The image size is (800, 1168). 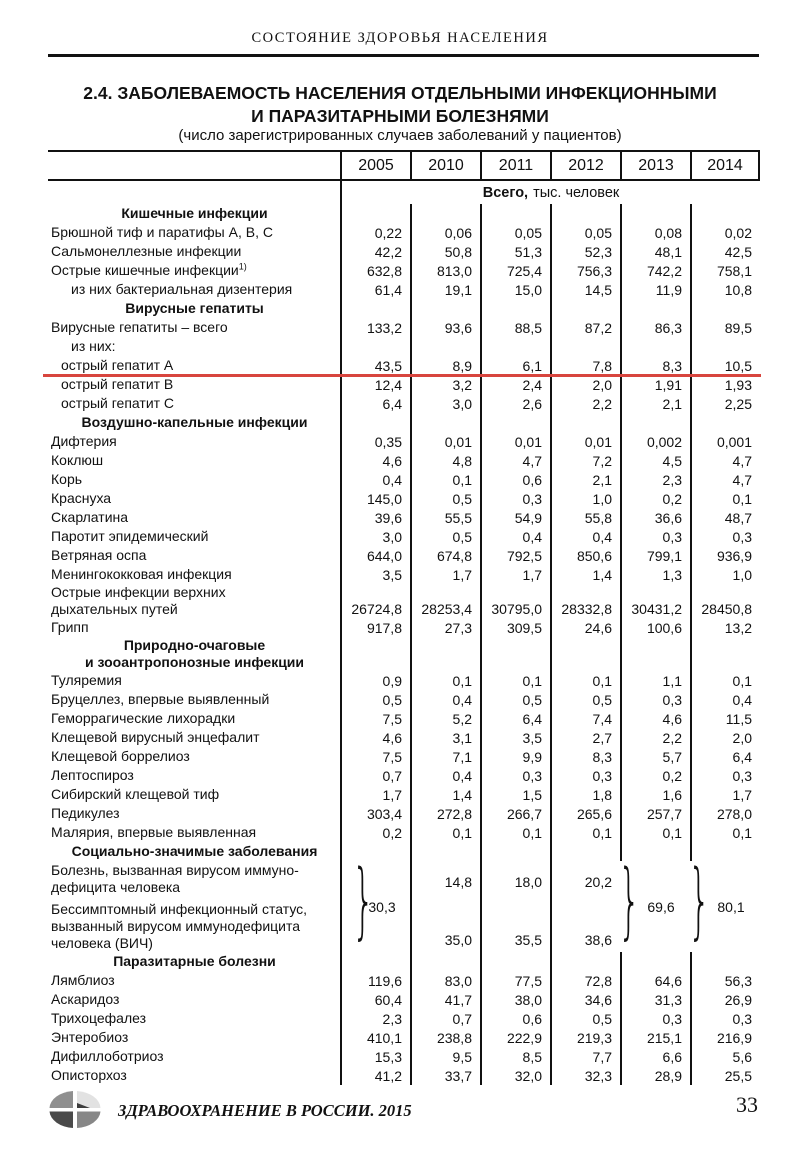 I want to click on row-label: Сибирский клещевой тиф, so click(x=194, y=794).